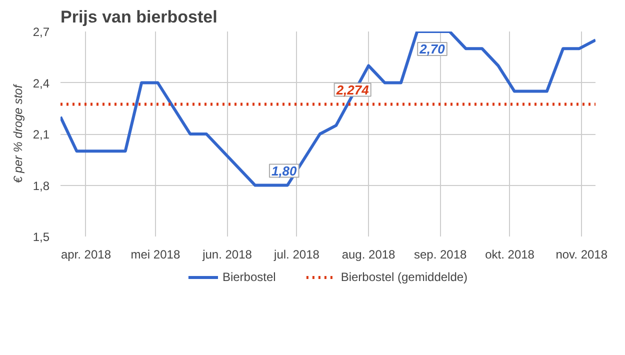 Image resolution: width=625 pixels, height=355 pixels. Describe the element at coordinates (86, 255) in the screenshot. I see `x-tick-label: apr. 2018` at that location.